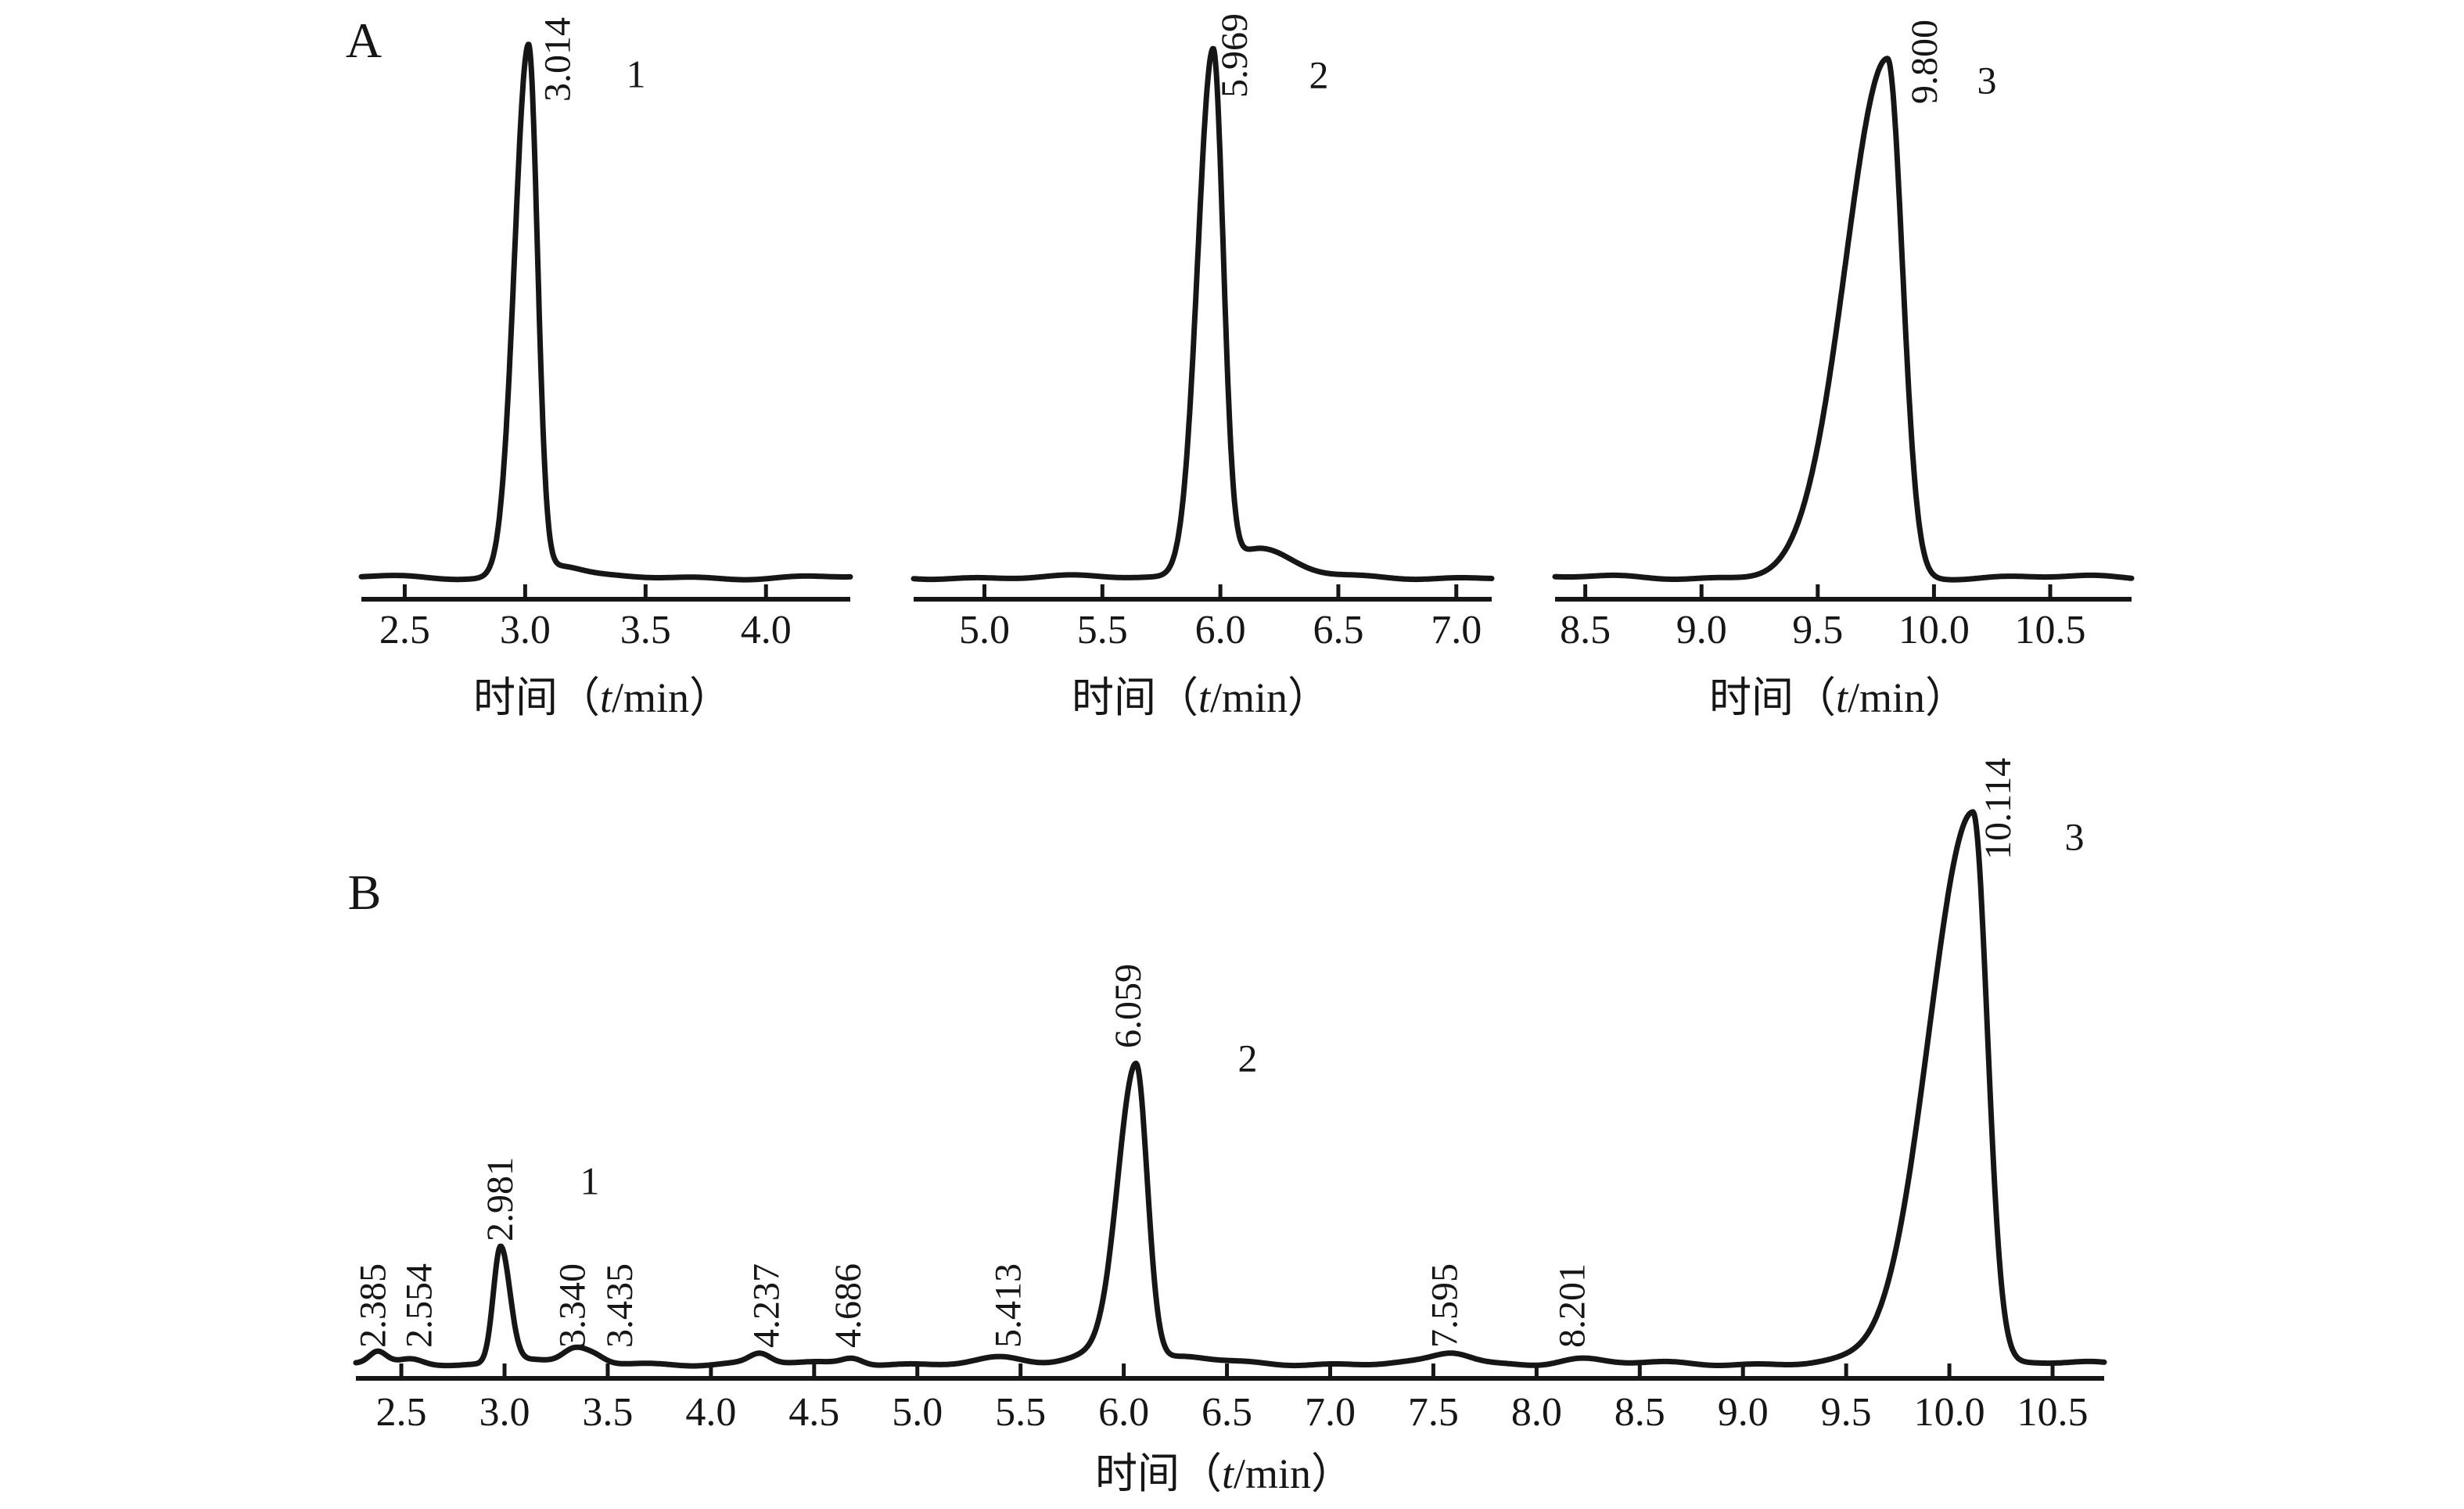 The image size is (2464, 1509). Describe the element at coordinates (1572, 1306) in the screenshot. I see `peak-retention-time-label: 8.201` at that location.